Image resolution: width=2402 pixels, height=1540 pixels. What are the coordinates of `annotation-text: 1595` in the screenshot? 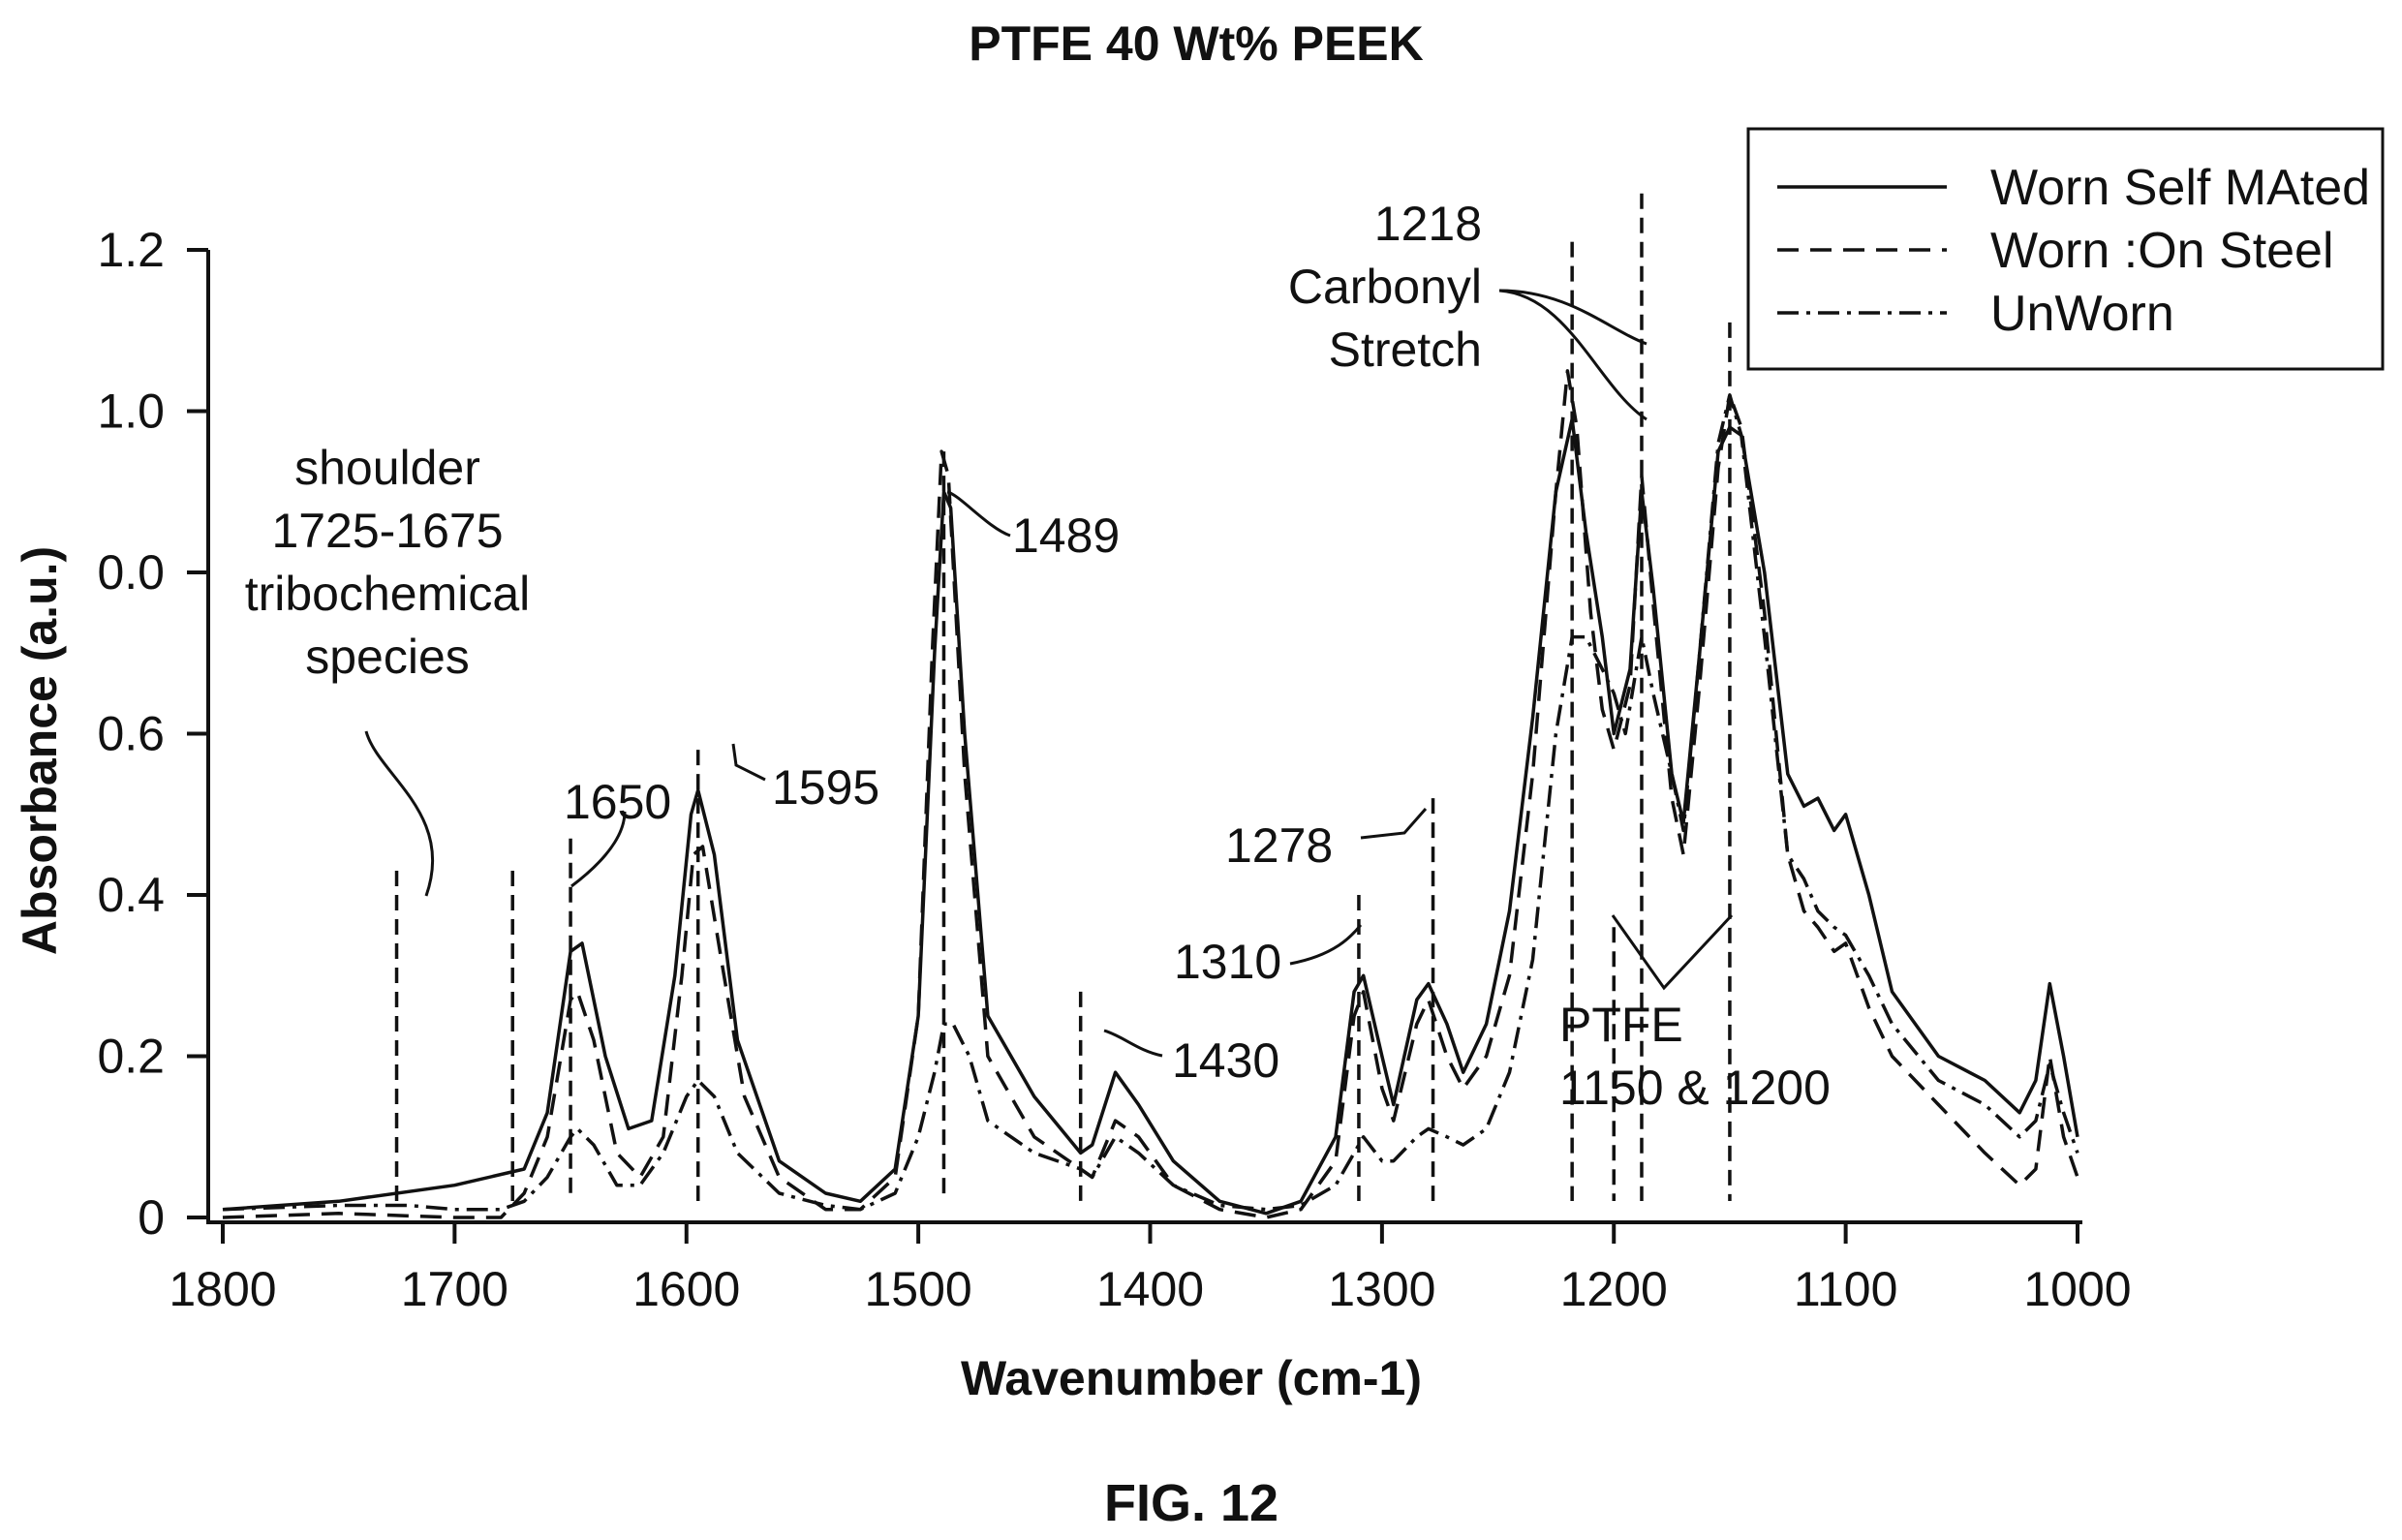 It's located at (825, 787).